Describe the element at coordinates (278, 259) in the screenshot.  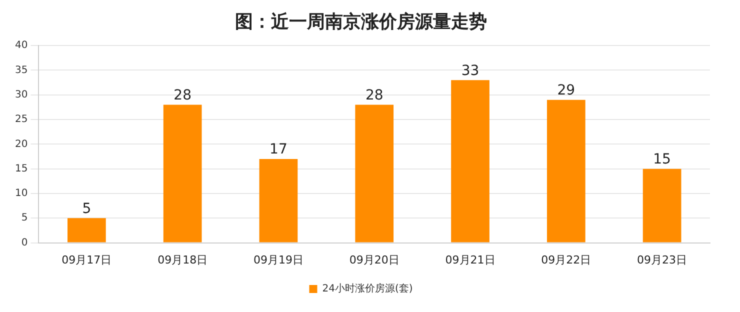
I see `x-tick-label: 09月19日` at that location.